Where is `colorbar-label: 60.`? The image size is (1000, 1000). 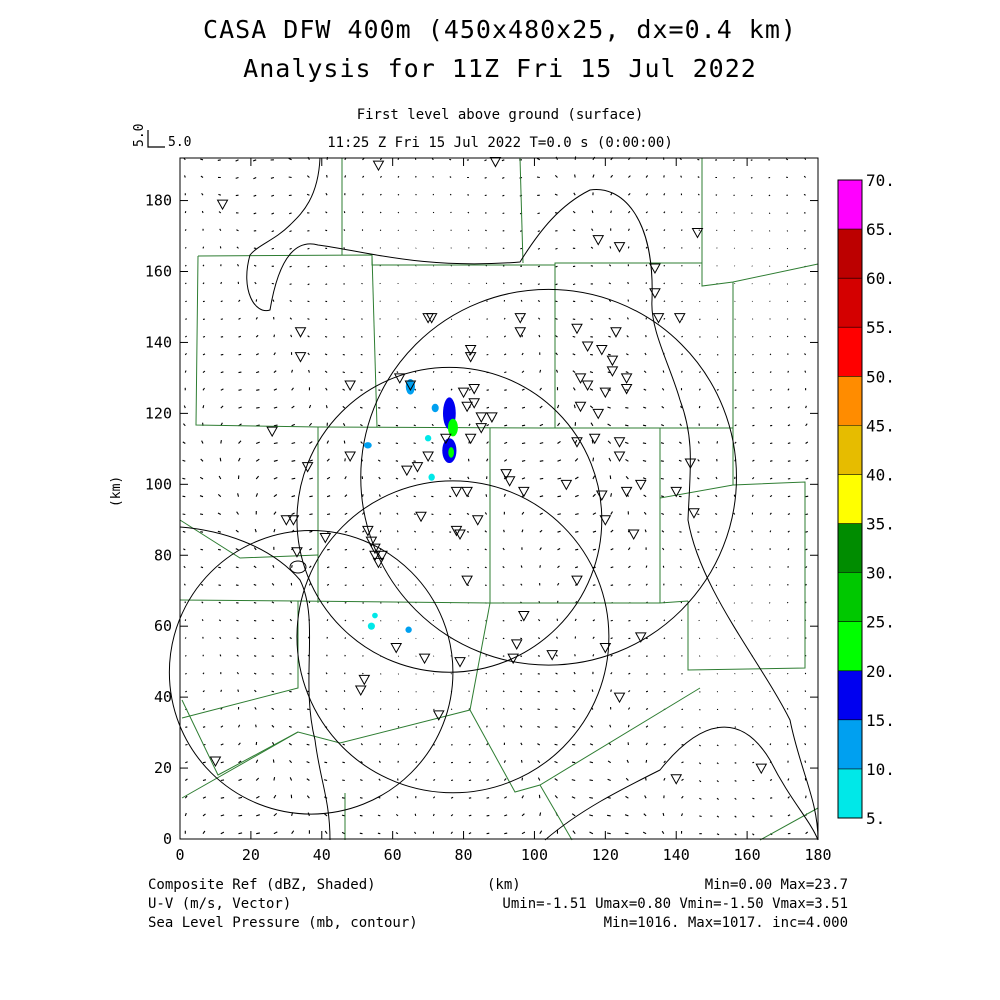
colorbar-label: 60. is located at coordinates (880, 278).